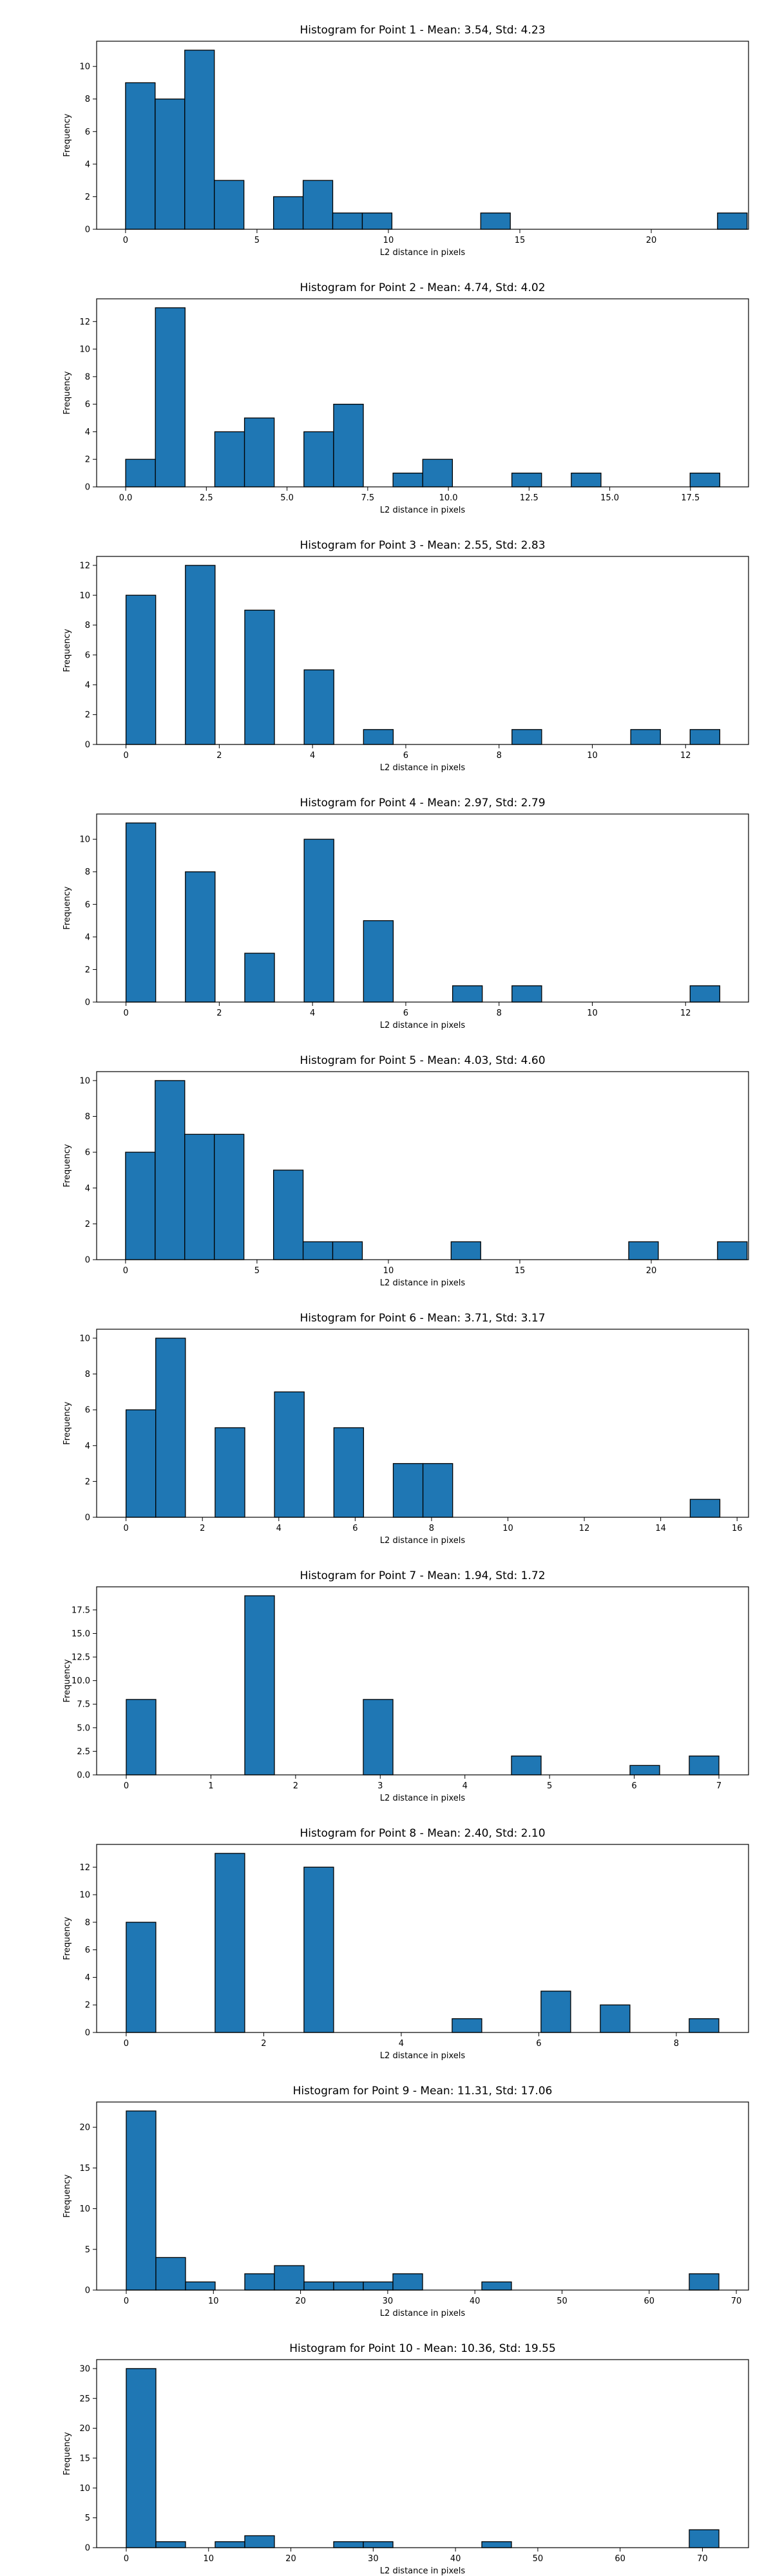 The width and height of the screenshot is (773, 2576). What do you see at coordinates (83, 1776) in the screenshot?
I see `y-tick-label: 0.0` at bounding box center [83, 1776].